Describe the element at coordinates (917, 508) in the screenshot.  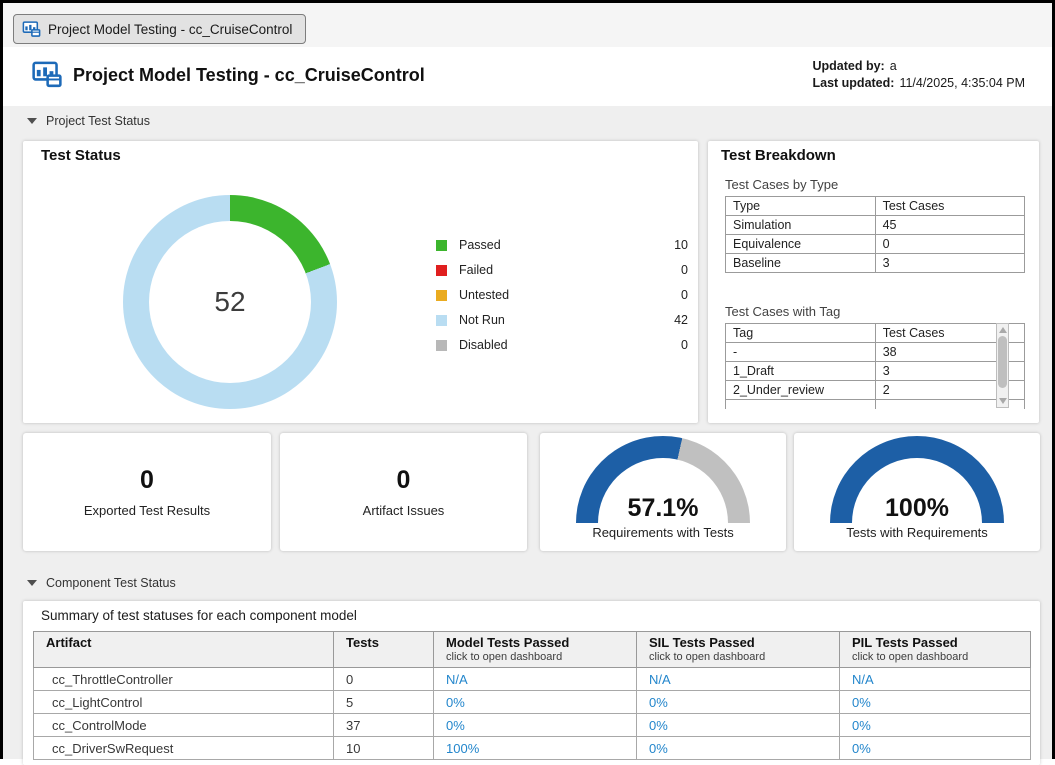
I see `gauge-value: 100%` at that location.